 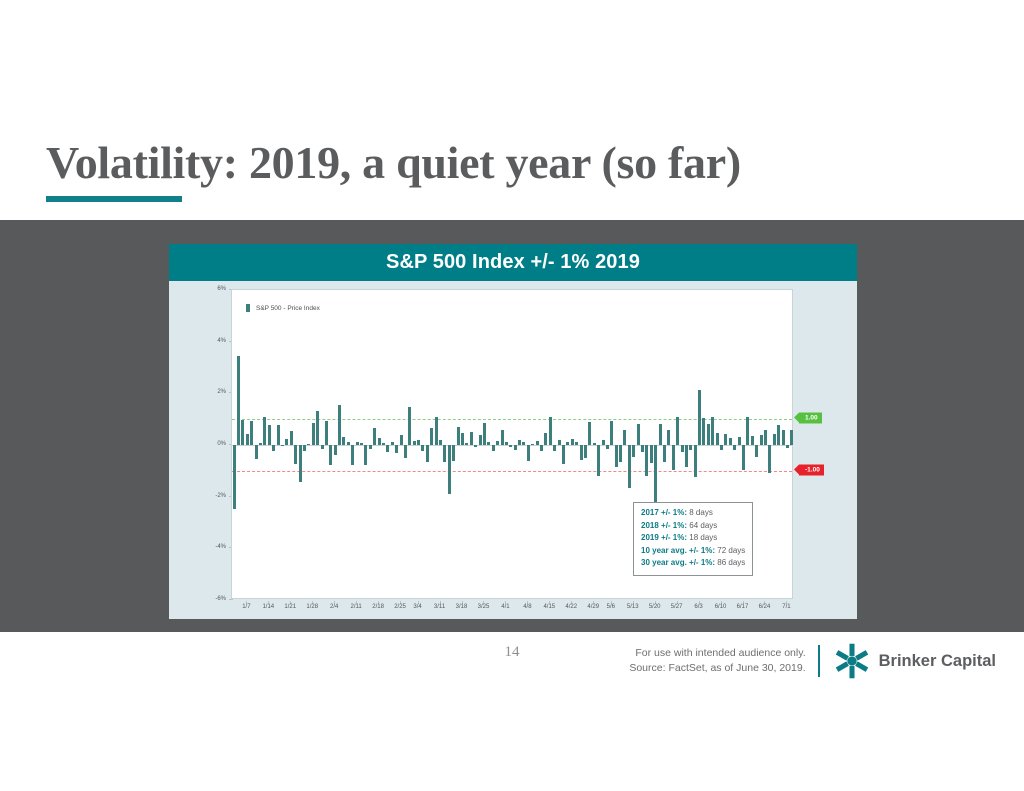 I want to click on x-axis-tick-label: 5/20, so click(x=654, y=607).